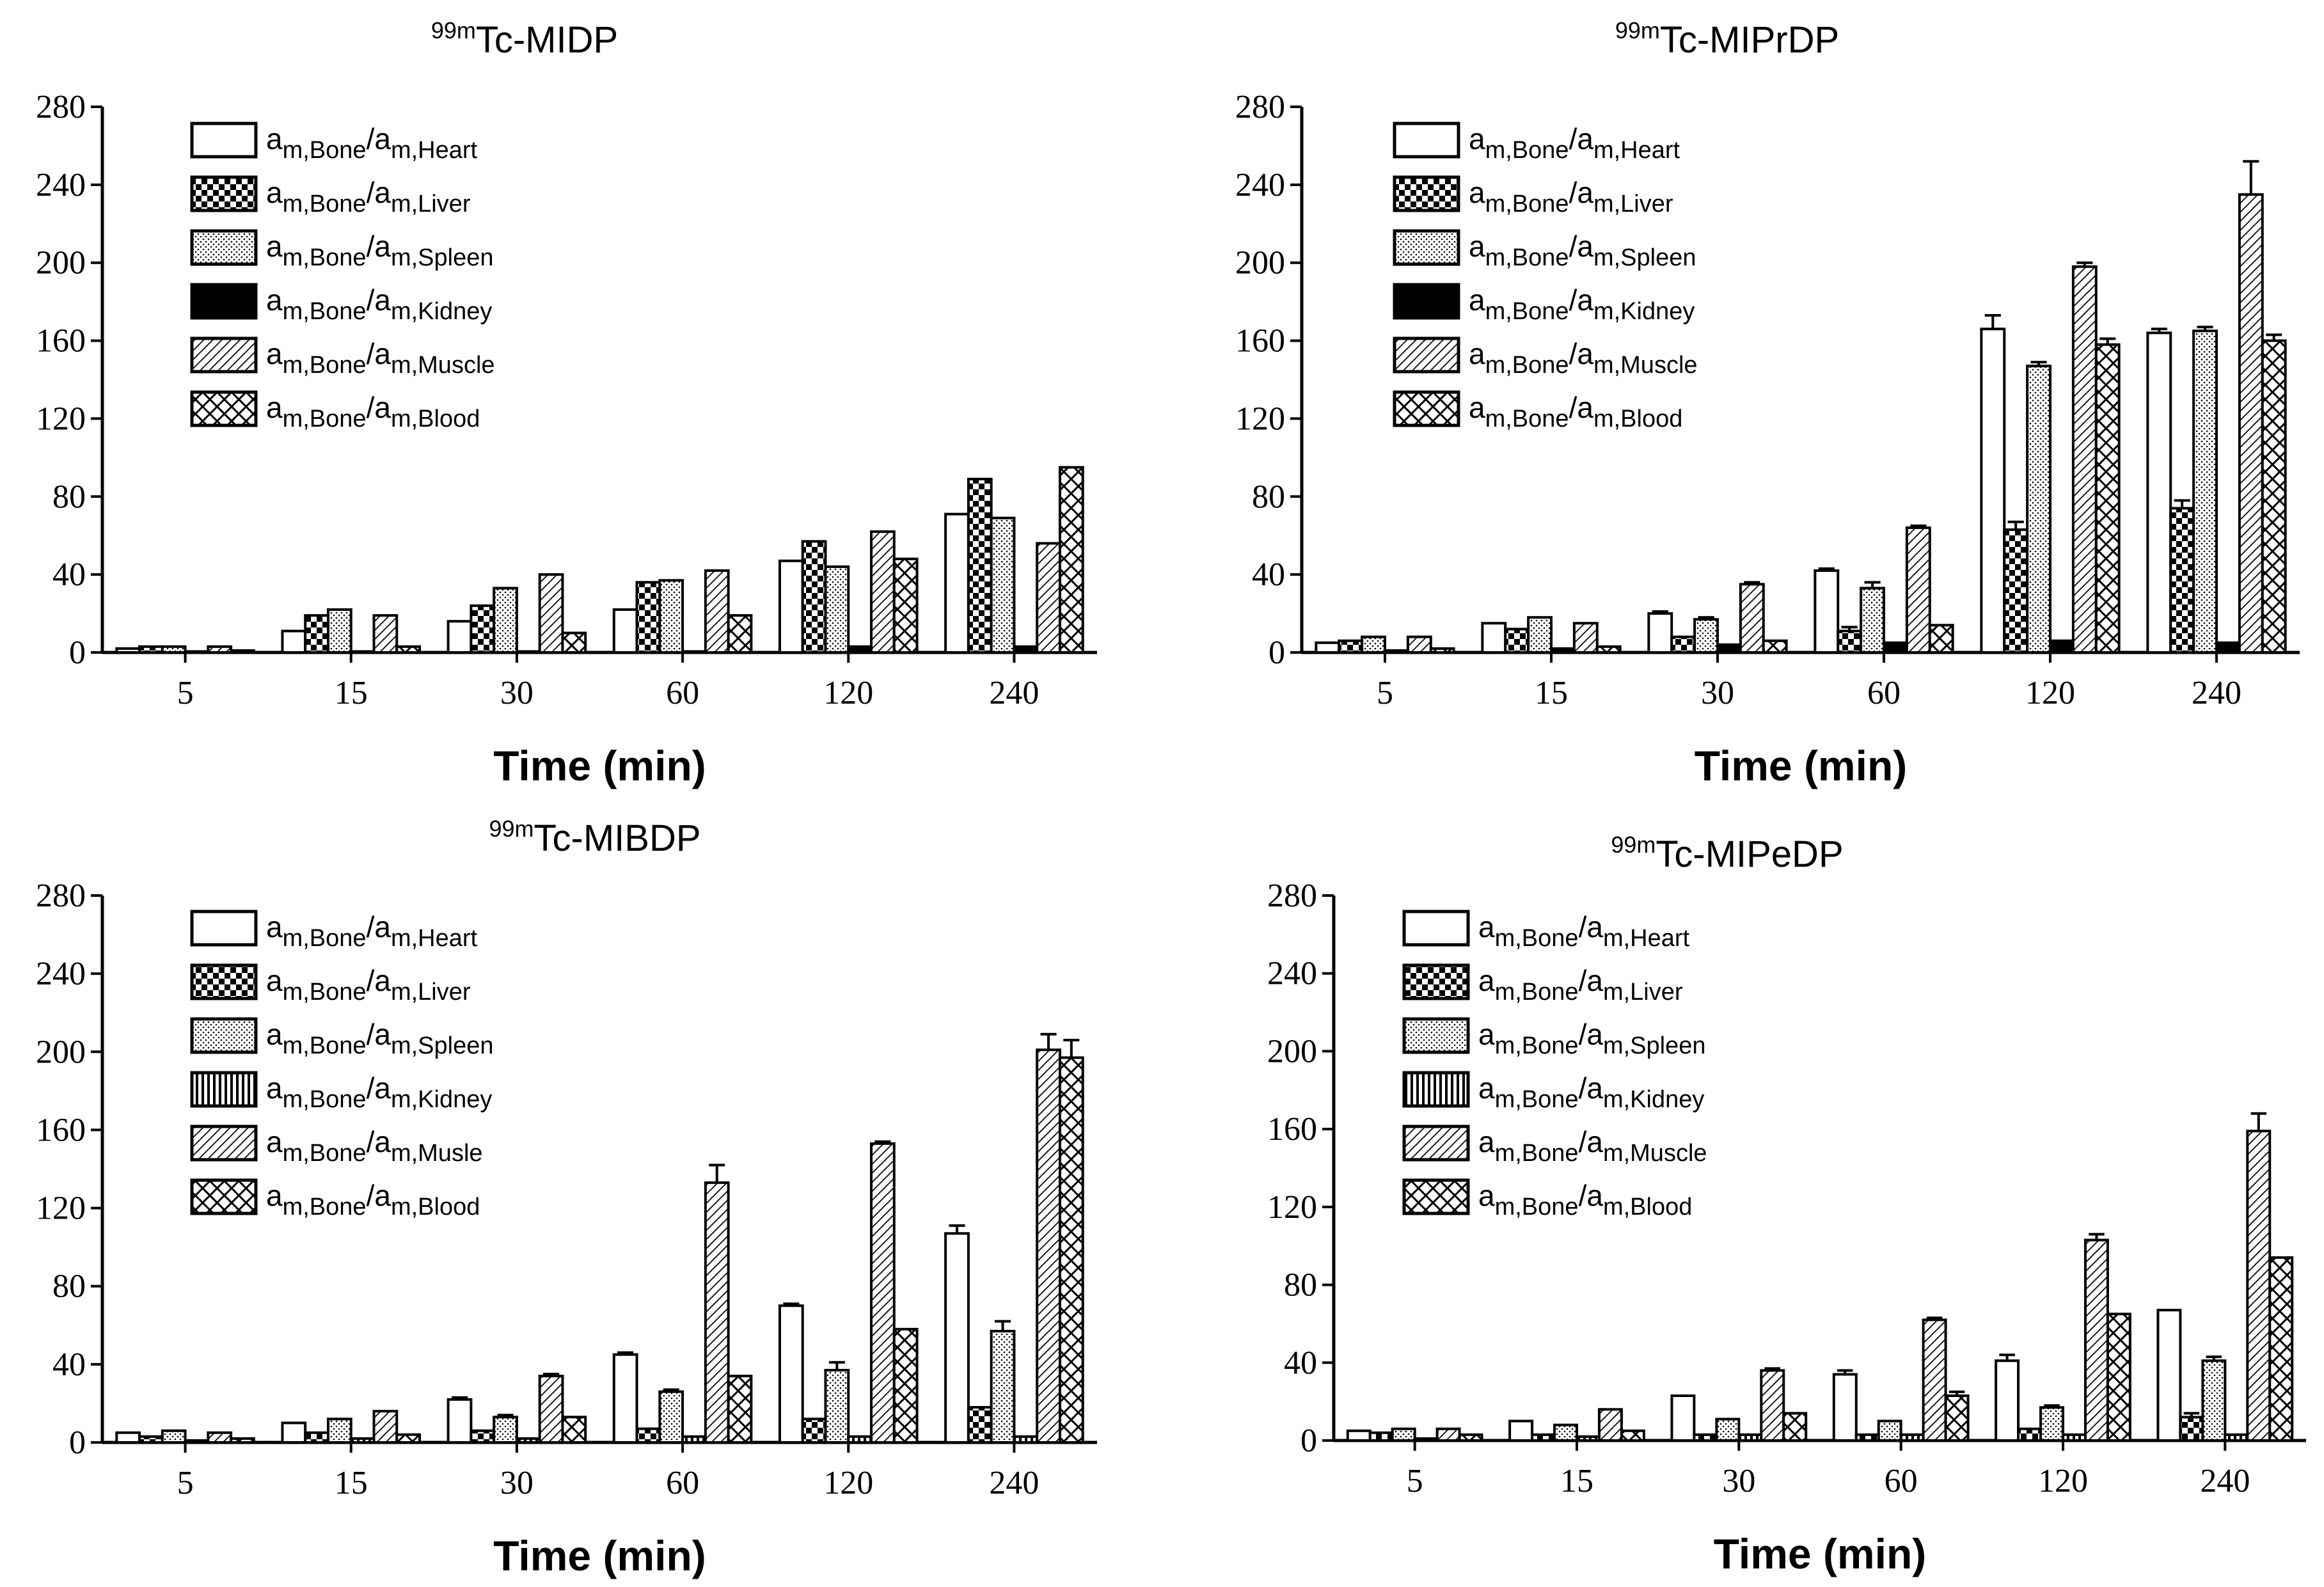 This screenshot has height=1587, width=2324. Describe the element at coordinates (1277, 653) in the screenshot. I see `y-tick-label: 0` at that location.